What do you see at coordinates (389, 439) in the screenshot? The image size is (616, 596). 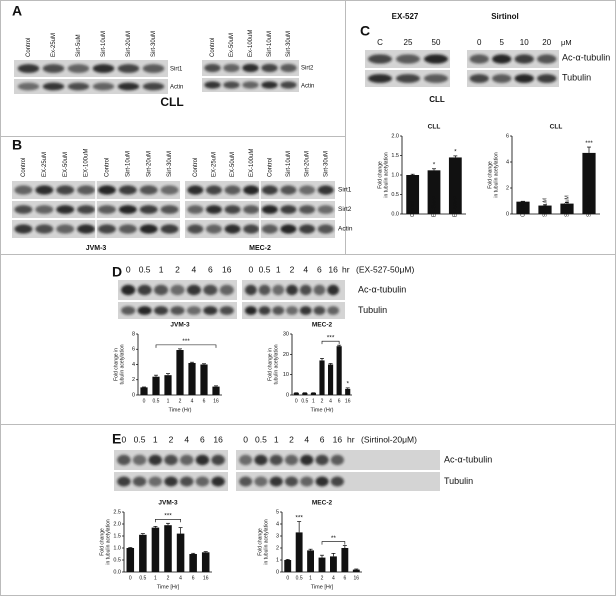 I see `label: (Sirtinol-20μM)` at bounding box center [389, 439].